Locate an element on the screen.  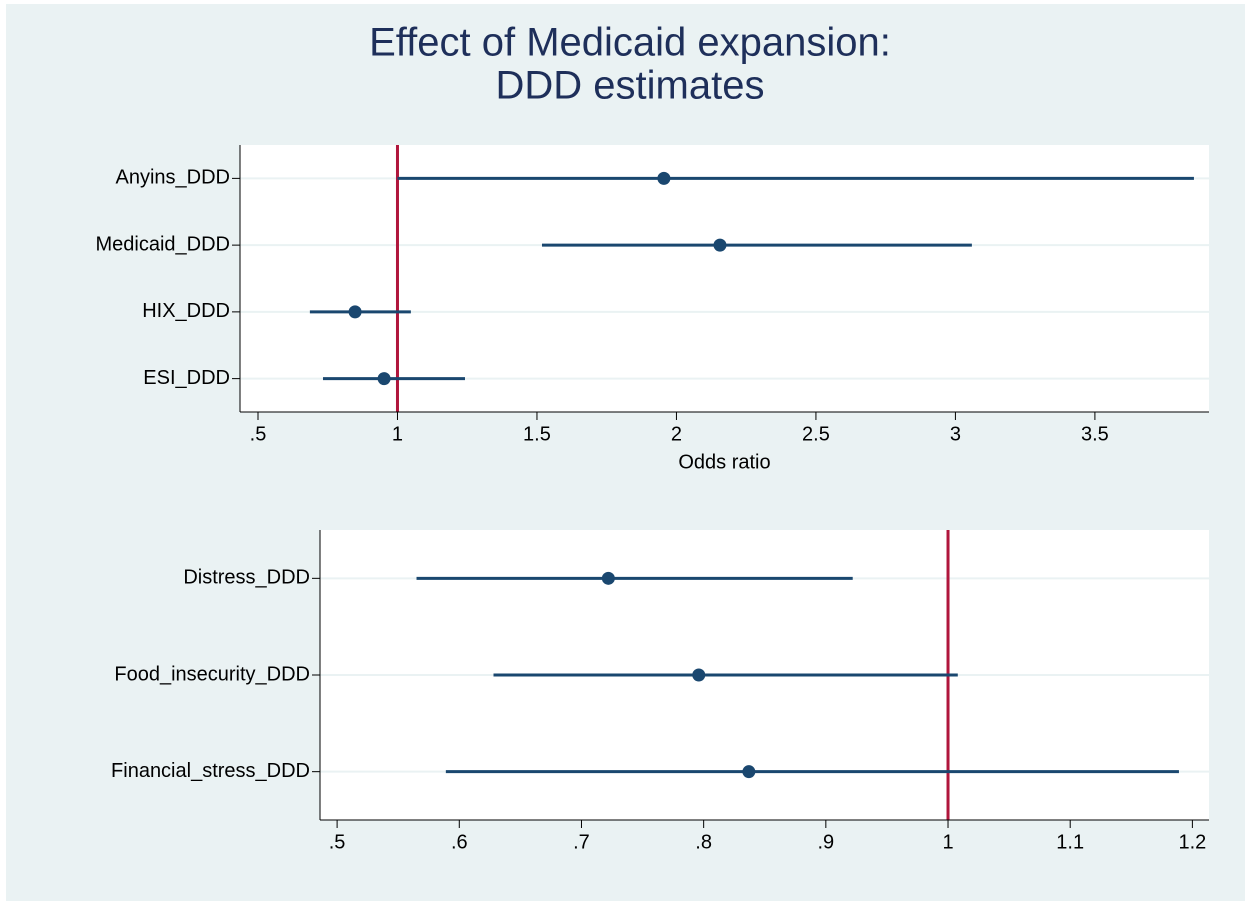
x-tick-label: 3.5 is located at coordinates (1095, 434).